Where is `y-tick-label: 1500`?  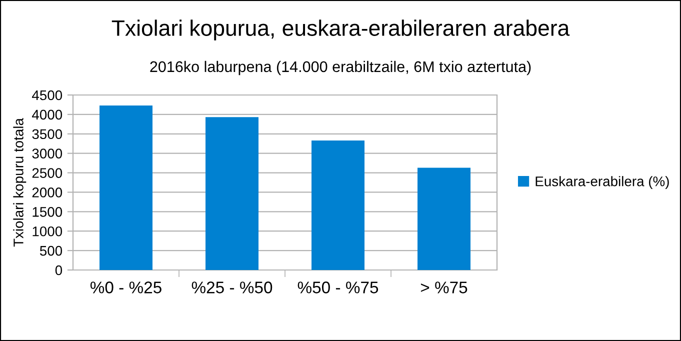
y-tick-label: 1500 is located at coordinates (47, 212).